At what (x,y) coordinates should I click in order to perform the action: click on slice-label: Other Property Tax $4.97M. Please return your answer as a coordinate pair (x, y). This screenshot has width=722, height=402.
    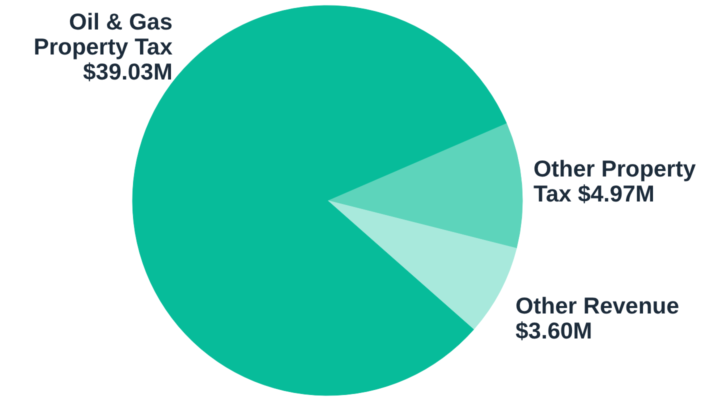
    Looking at the image, I should click on (615, 181).